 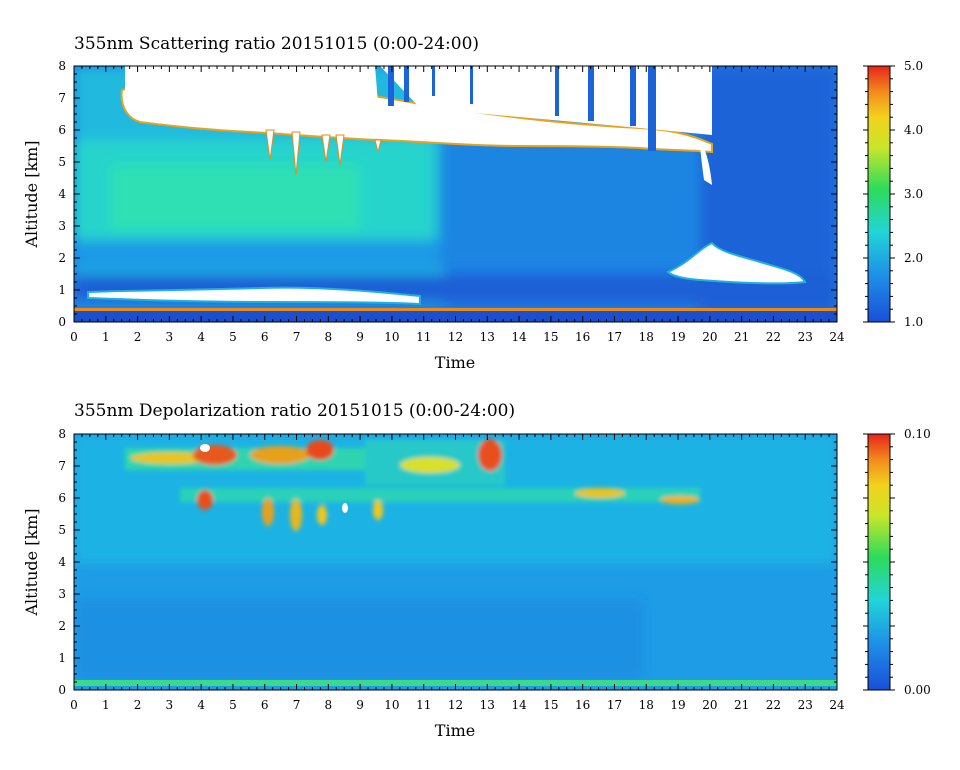 I want to click on scattering-colorbar-ticks: 1.0 2.0 3.0 4.0 5.0, so click(x=893, y=194).